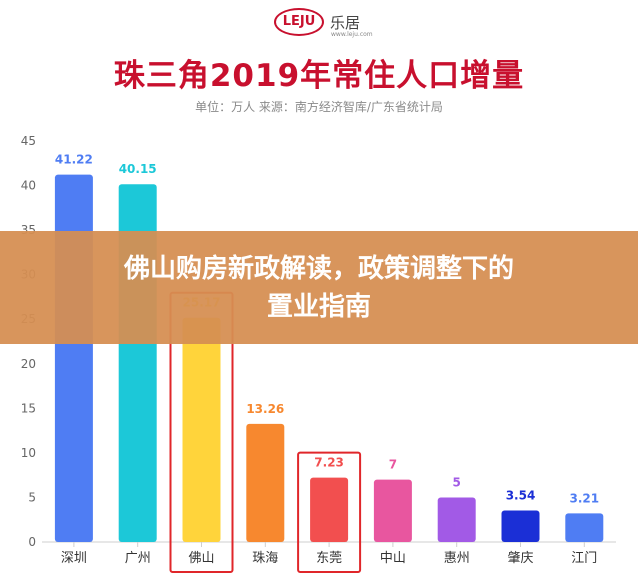 This screenshot has height=588, width=638. Describe the element at coordinates (32, 542) in the screenshot. I see `y-tick-label: 0` at that location.